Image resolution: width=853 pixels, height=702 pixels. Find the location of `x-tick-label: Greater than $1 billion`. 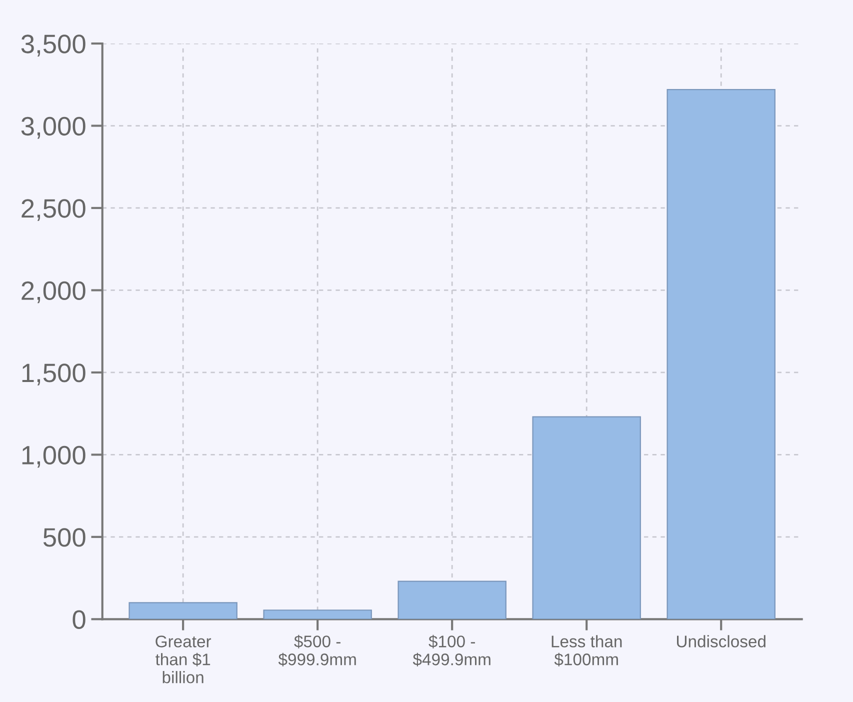

x-tick-label: Greater than $1 billion is located at coordinates (184, 660).